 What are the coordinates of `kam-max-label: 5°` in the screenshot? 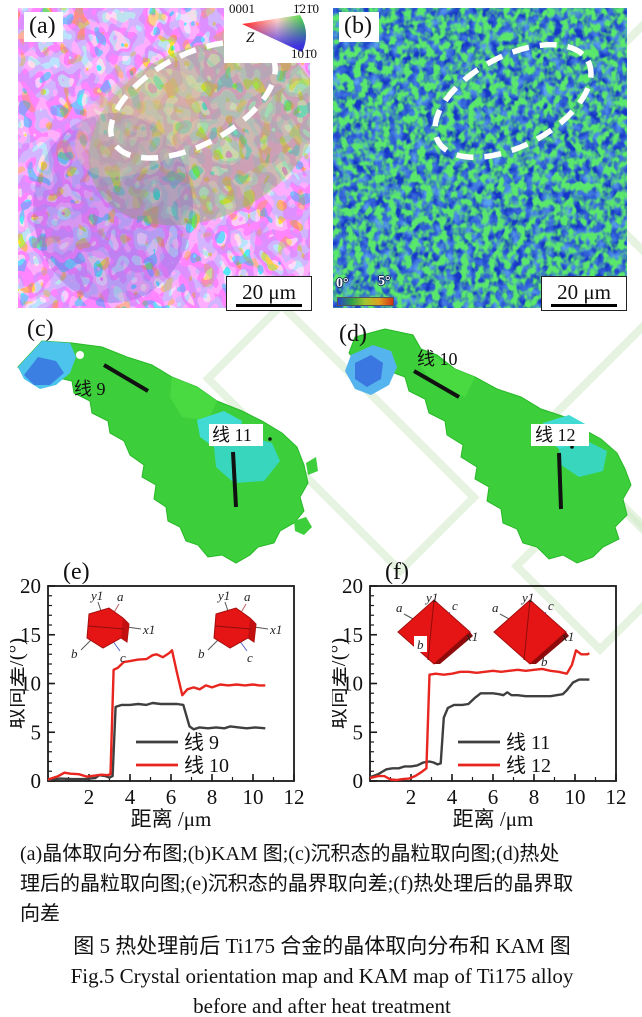 It's located at (384, 281).